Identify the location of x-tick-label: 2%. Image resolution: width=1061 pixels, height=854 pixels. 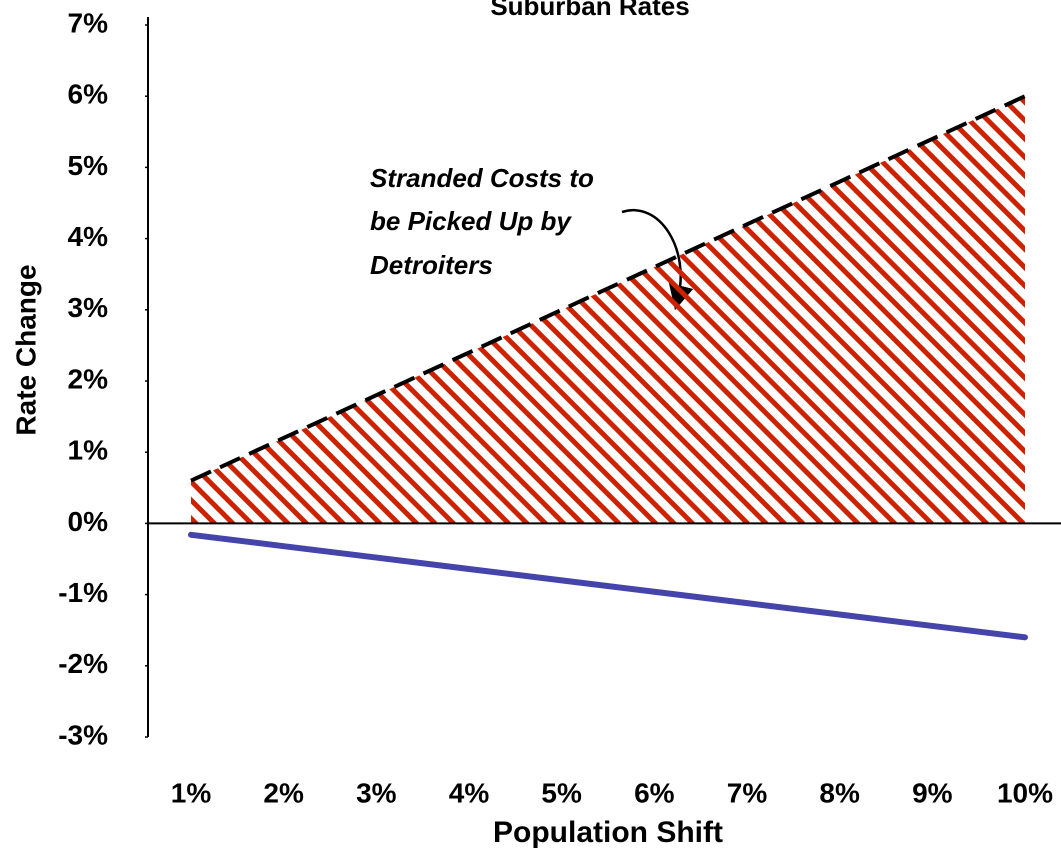
(283, 792).